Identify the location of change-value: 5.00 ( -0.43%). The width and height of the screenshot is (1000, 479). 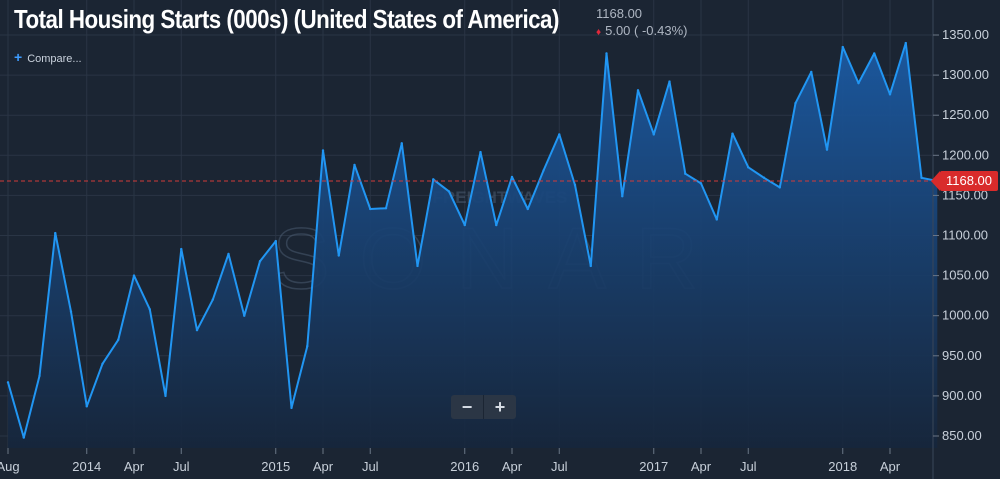
(646, 30).